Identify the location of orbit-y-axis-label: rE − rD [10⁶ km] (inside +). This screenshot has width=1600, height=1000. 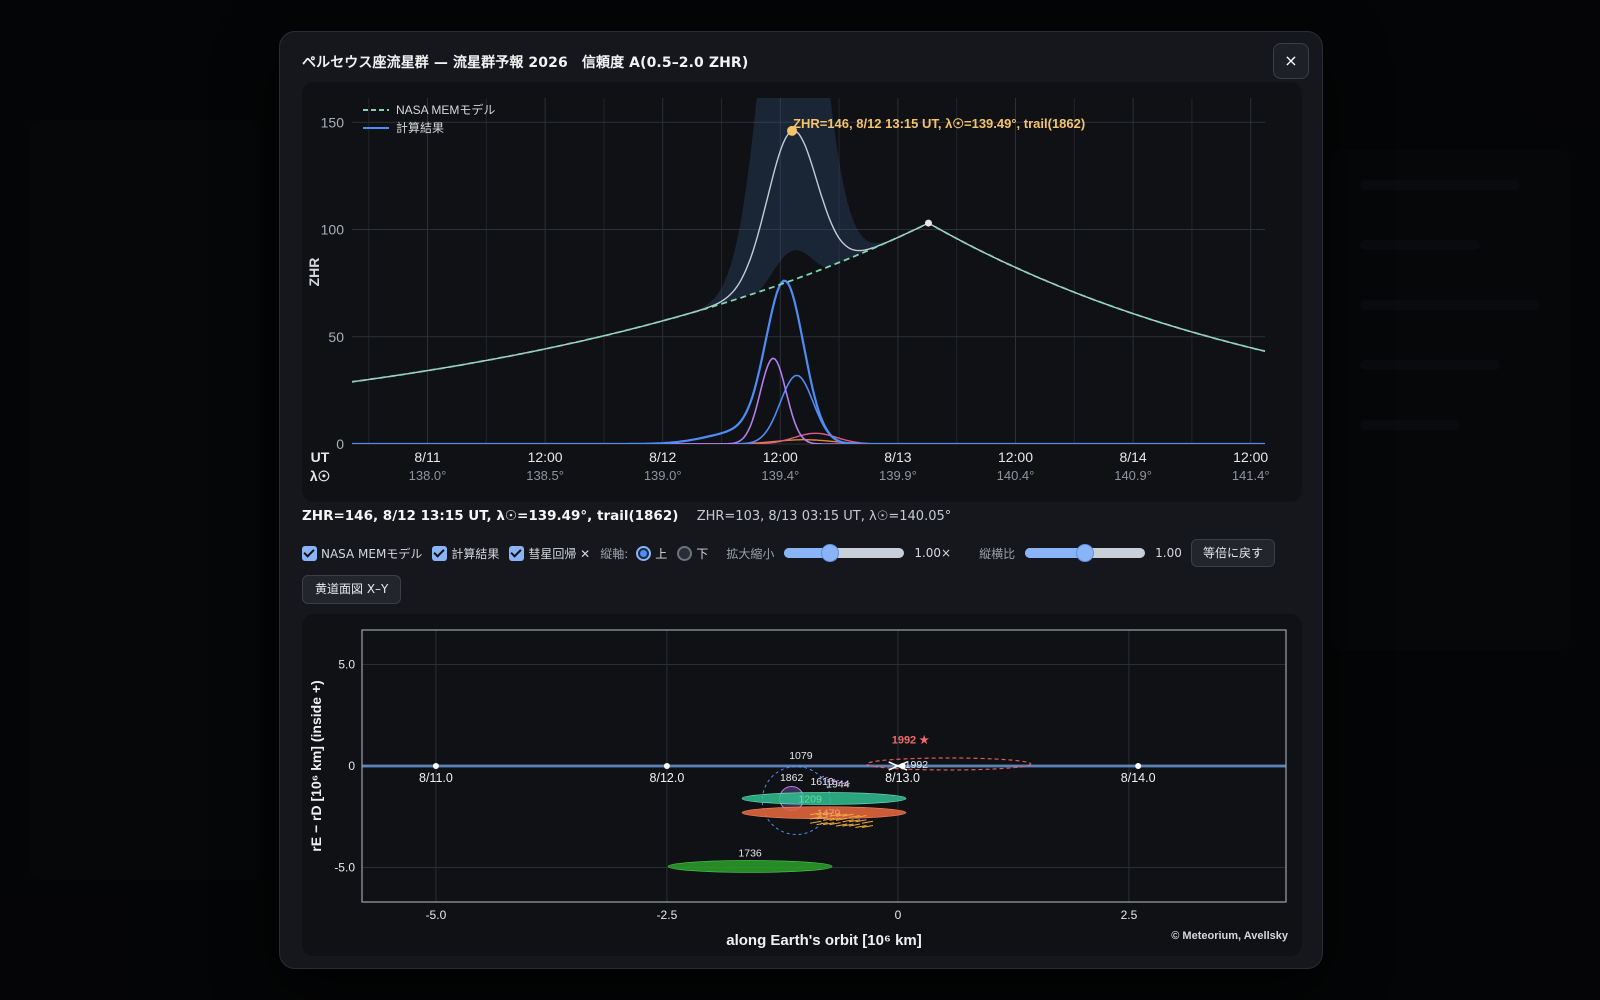
(316, 765).